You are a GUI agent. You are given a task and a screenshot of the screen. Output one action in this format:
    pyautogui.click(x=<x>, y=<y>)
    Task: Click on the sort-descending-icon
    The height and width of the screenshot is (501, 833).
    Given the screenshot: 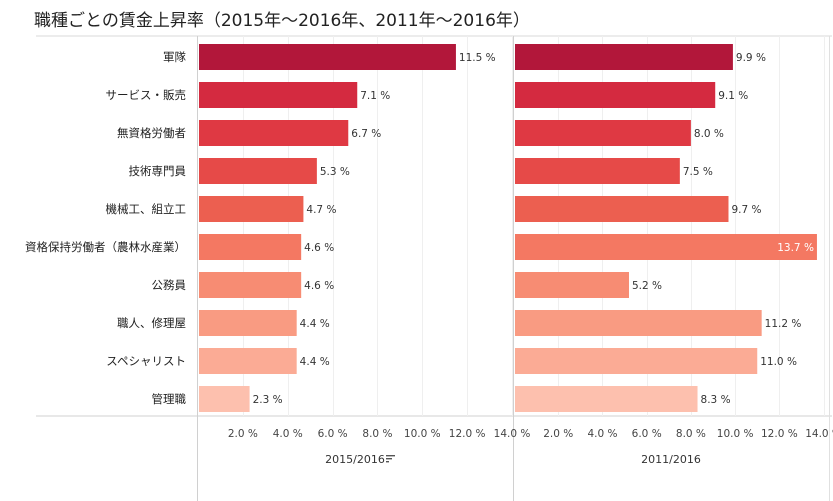 What is the action you would take?
    pyautogui.click(x=390, y=459)
    